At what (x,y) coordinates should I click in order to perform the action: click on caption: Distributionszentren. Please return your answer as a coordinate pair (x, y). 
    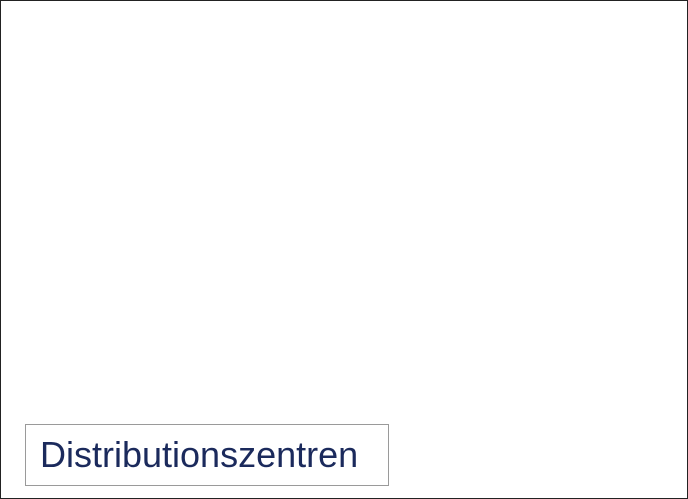
    Looking at the image, I should click on (207, 455).